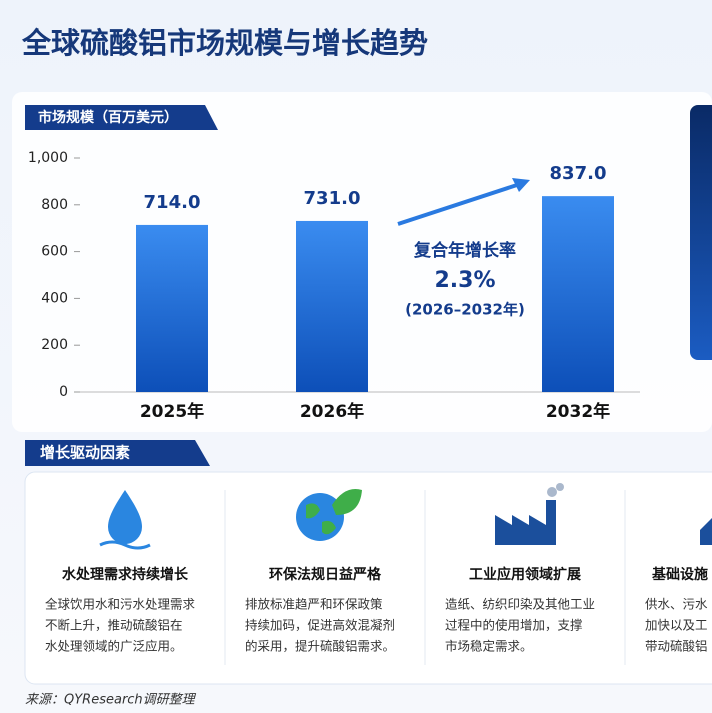  Describe the element at coordinates (172, 202) in the screenshot. I see `data-label: 714.0` at that location.